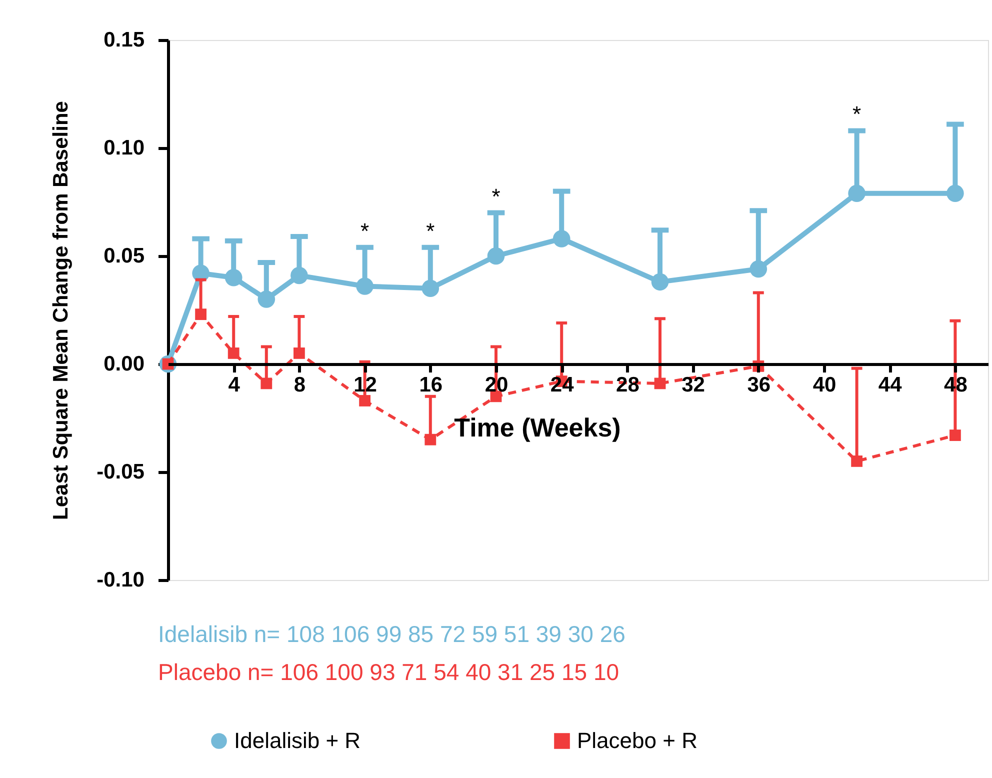 The width and height of the screenshot is (992, 778). What do you see at coordinates (120, 472) in the screenshot?
I see `y-tick-label: -0.05` at bounding box center [120, 472].